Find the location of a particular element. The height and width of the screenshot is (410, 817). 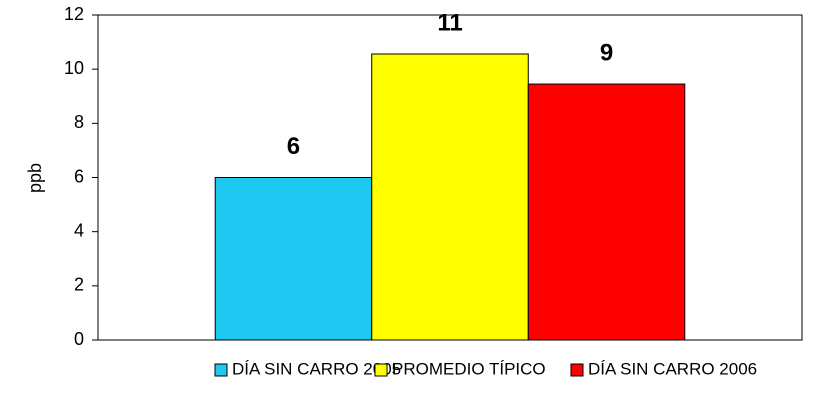

y-tick-label: 2 is located at coordinates (79, 285).